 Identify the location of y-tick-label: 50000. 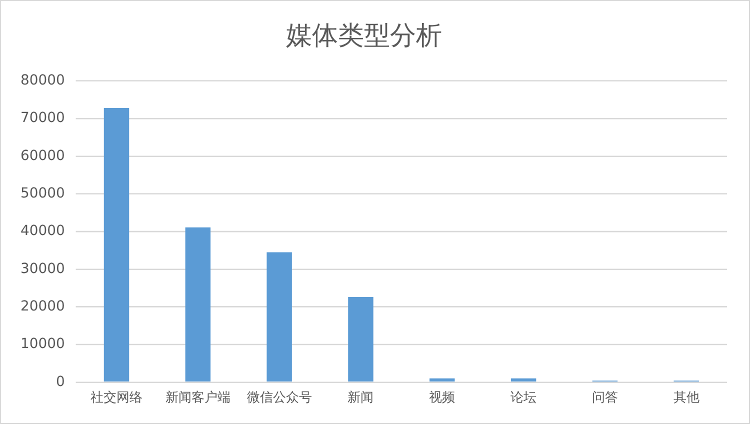
(42, 193).